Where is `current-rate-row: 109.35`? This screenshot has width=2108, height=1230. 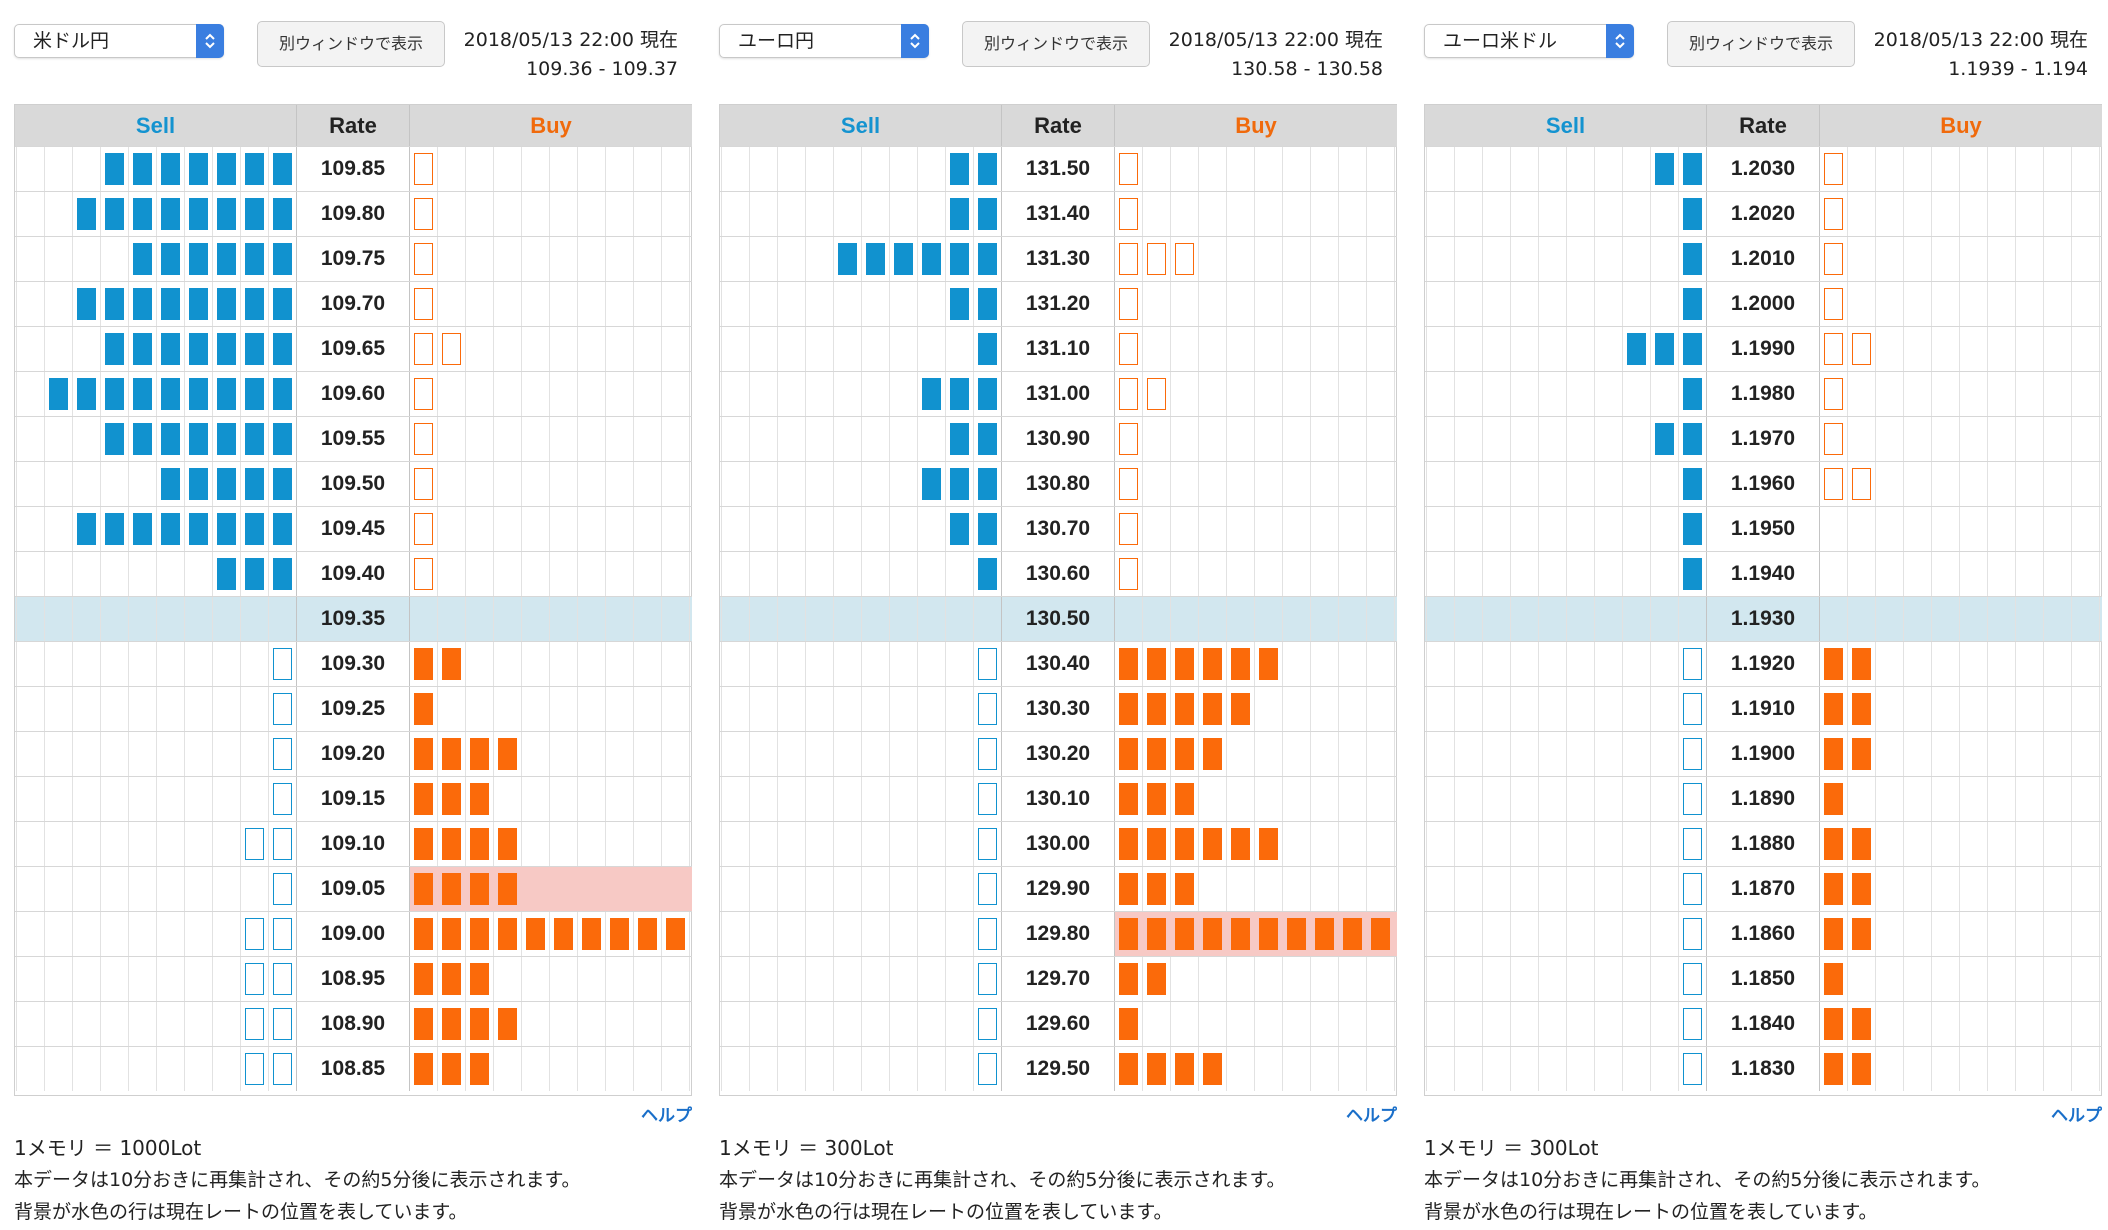
current-rate-row: 109.35 is located at coordinates (353, 618).